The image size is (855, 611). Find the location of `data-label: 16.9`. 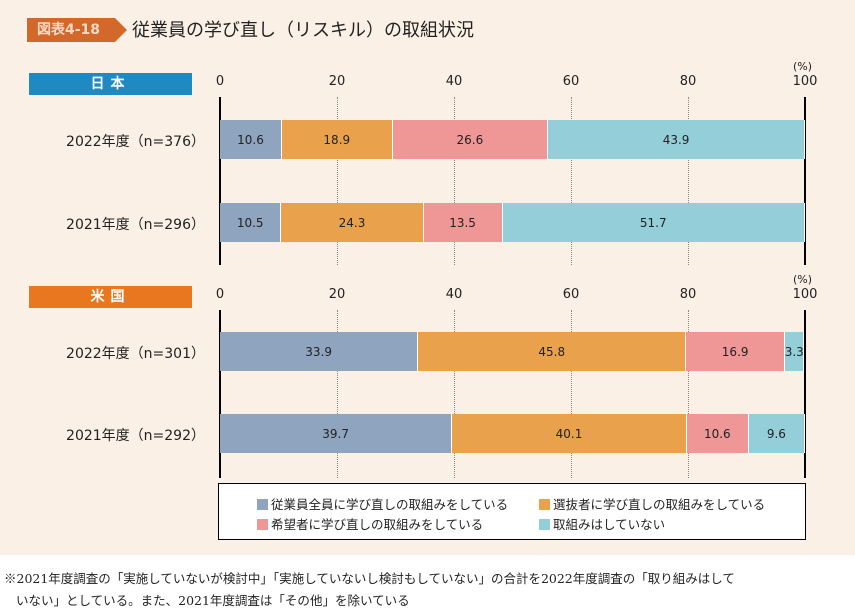

data-label: 16.9 is located at coordinates (735, 351).